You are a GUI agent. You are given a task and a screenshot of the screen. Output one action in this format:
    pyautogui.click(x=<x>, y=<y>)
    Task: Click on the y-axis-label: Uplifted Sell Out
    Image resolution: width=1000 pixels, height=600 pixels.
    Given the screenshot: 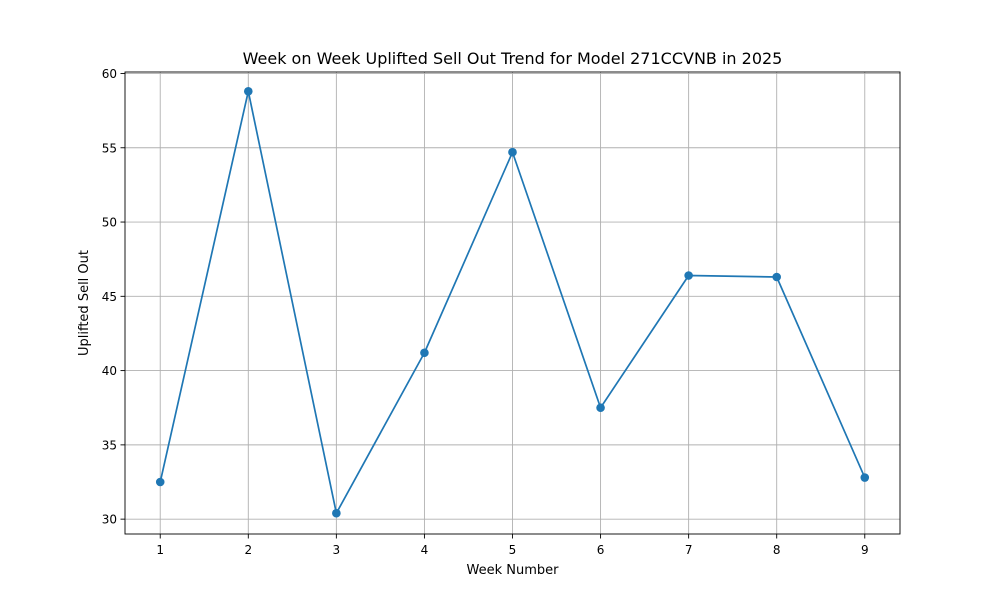 What is the action you would take?
    pyautogui.click(x=84, y=303)
    